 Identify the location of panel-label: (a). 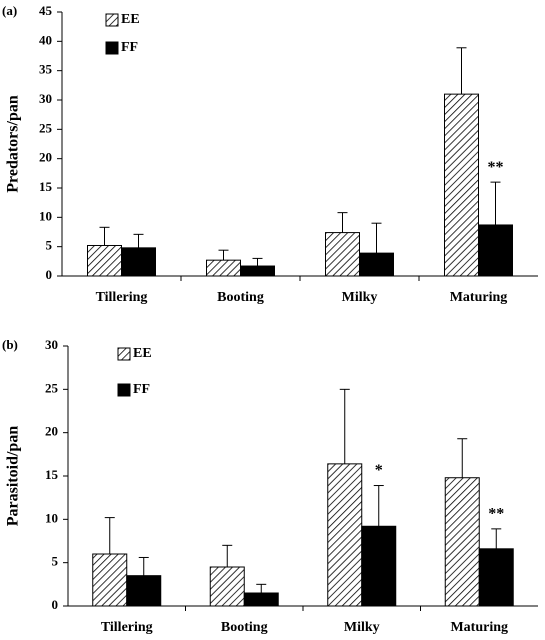
(9, 10).